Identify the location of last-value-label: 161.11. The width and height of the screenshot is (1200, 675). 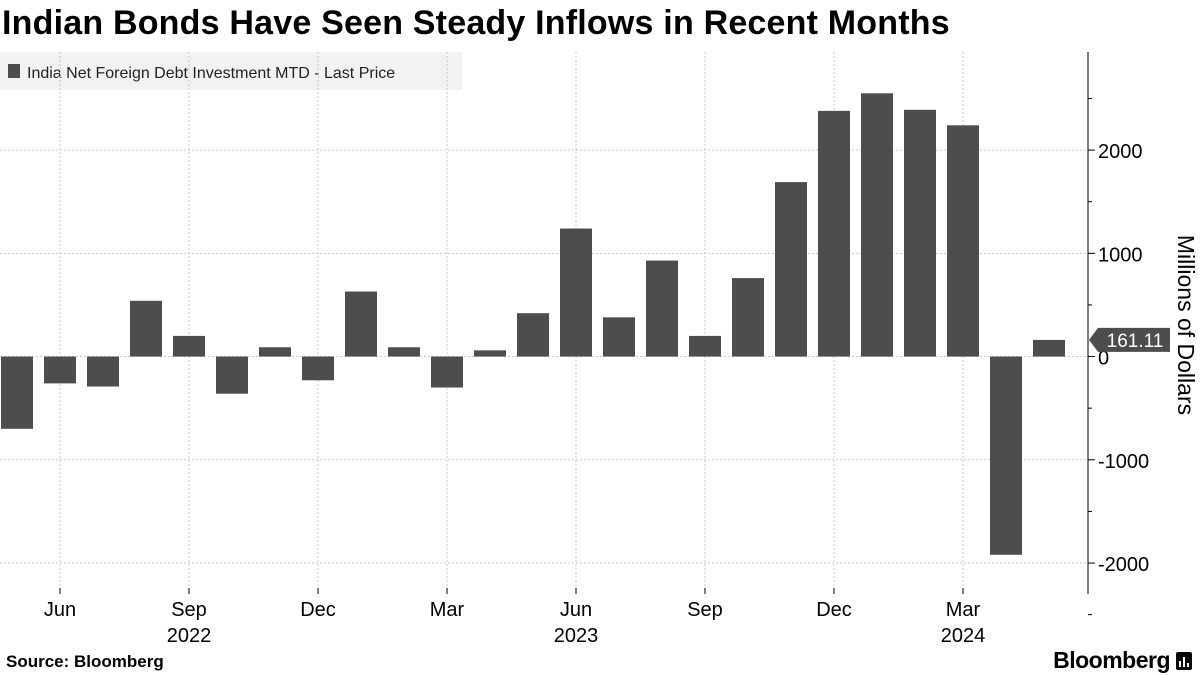
(1135, 341).